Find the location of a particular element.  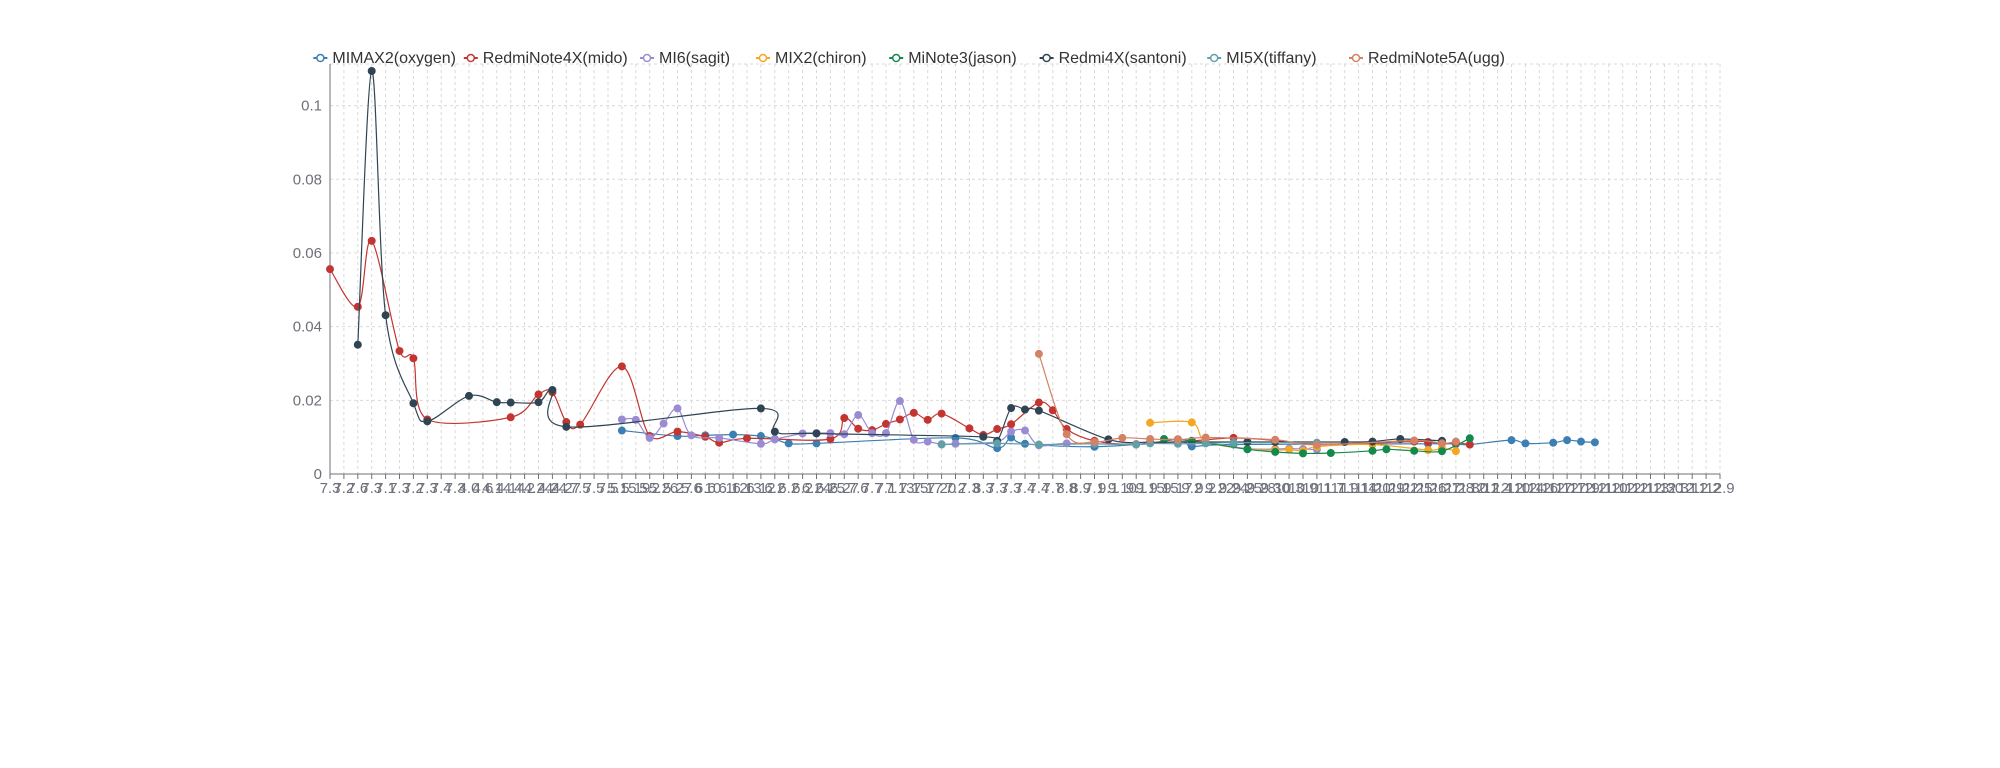

legend-item: RedmiNote5A(ugg) is located at coordinates (1427, 58).